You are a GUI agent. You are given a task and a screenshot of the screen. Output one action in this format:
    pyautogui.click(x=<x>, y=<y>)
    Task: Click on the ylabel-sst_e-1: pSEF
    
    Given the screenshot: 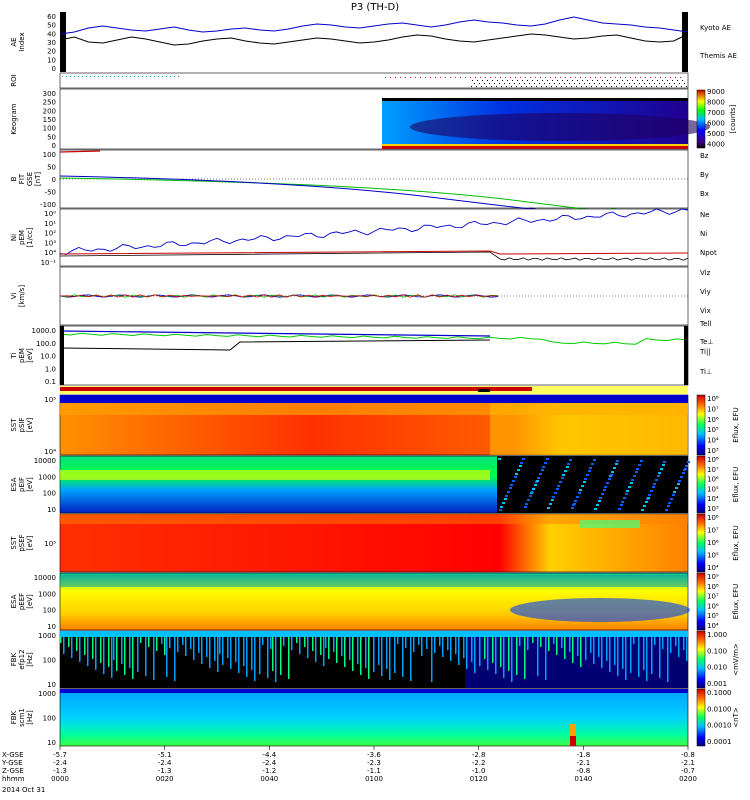 What is the action you would take?
    pyautogui.click(x=22, y=542)
    